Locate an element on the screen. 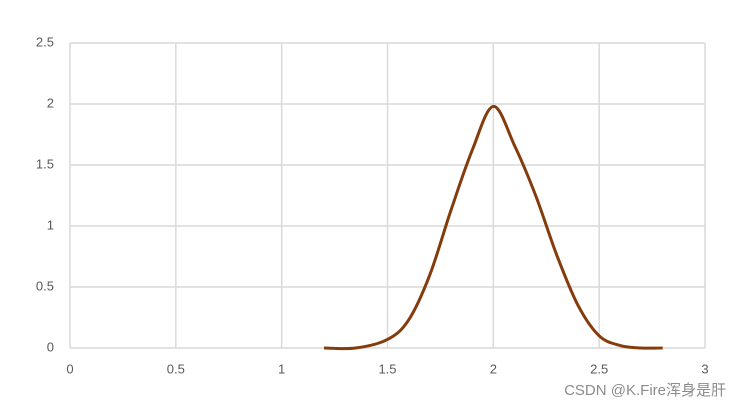  x-tick-label: 1 is located at coordinates (281, 368).